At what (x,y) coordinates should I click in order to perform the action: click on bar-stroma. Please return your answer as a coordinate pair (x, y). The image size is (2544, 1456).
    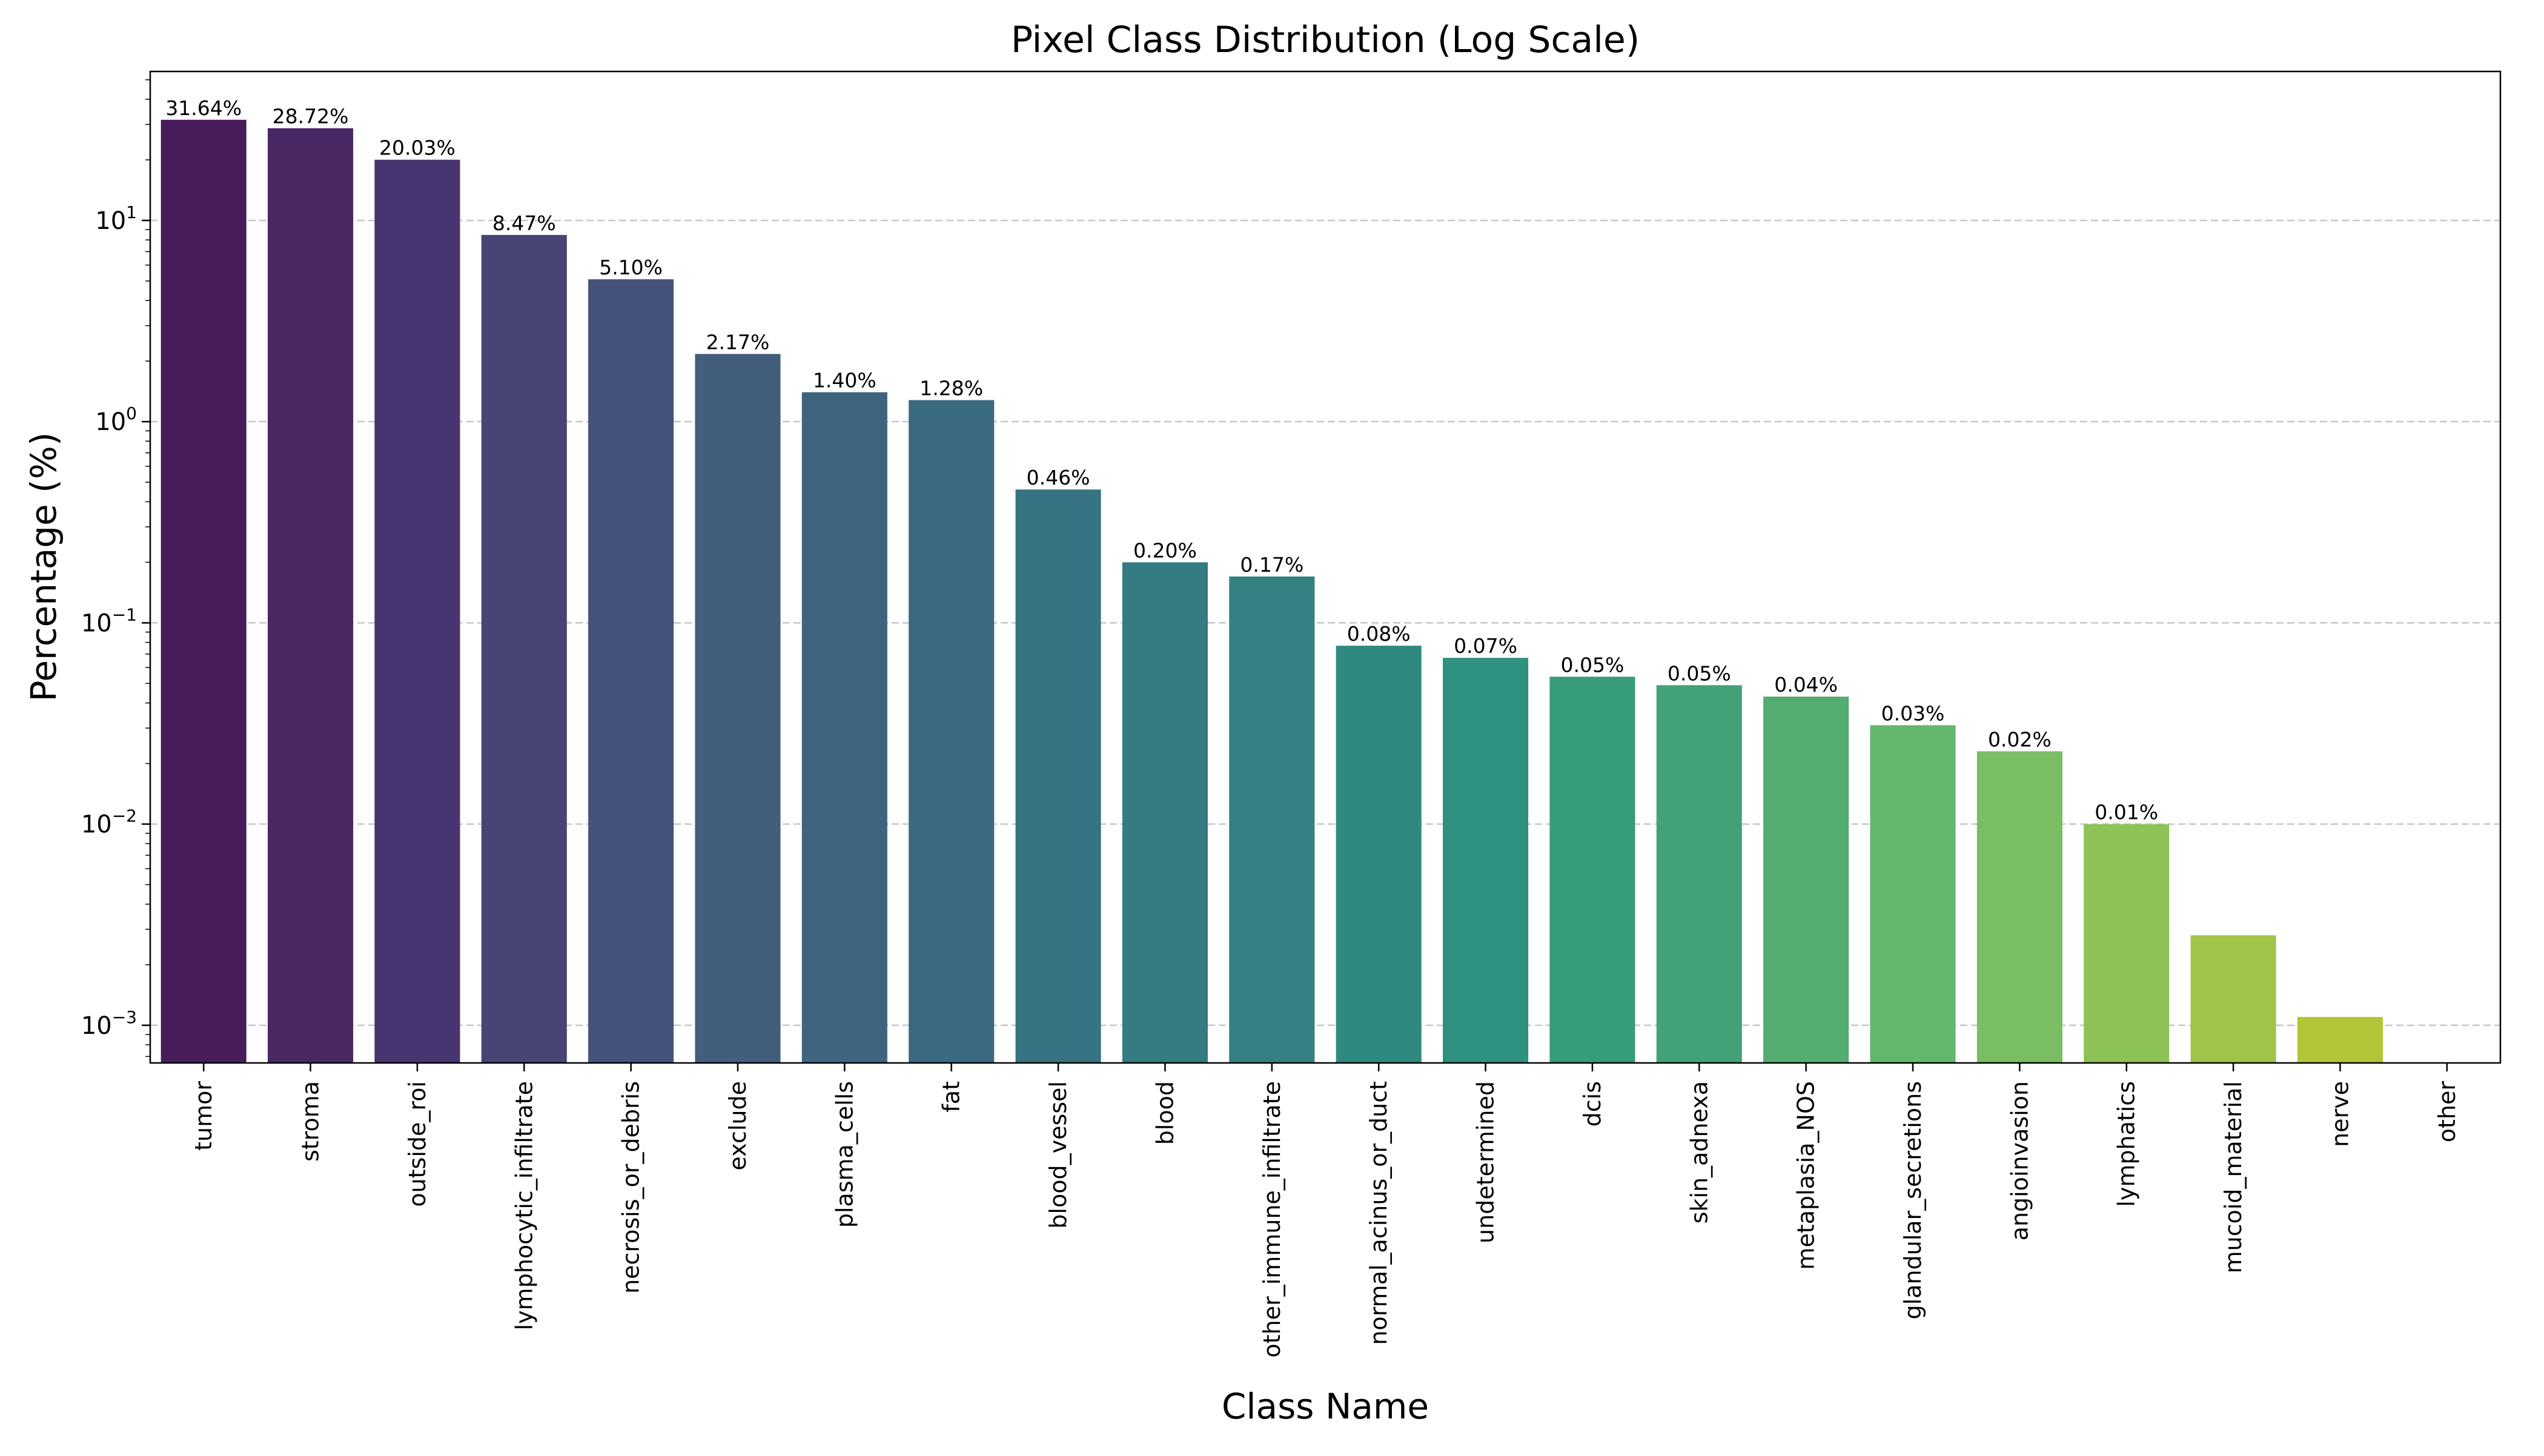
    Looking at the image, I should click on (311, 596).